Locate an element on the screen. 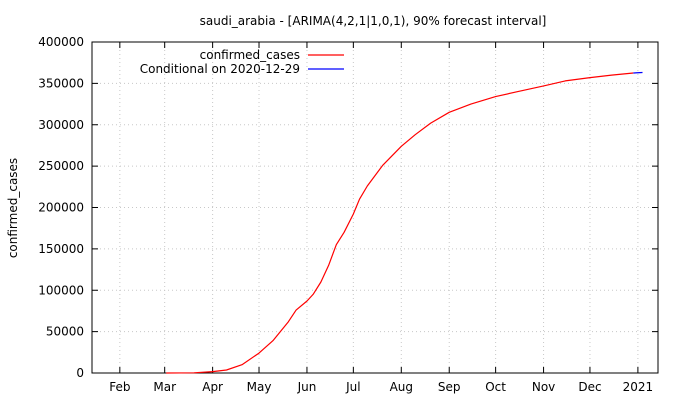 Image resolution: width=680 pixels, height=400 pixels. legend-label: Conditional on 2020-12-29 is located at coordinates (220, 69).